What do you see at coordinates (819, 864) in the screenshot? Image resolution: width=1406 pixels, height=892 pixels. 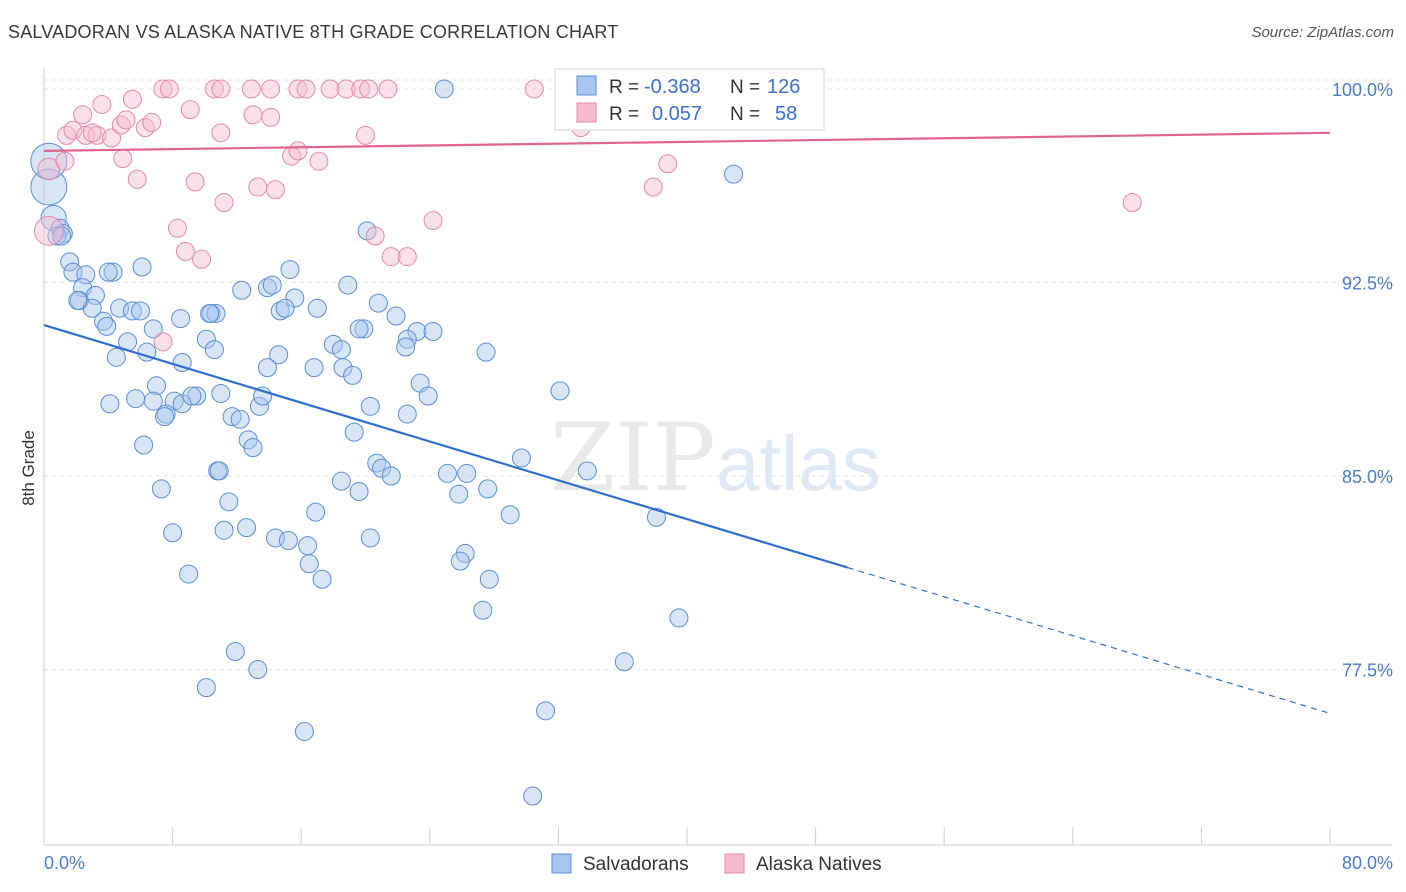 I see `bottom-legend-label-alaska-natives: Alaska Natives` at bounding box center [819, 864].